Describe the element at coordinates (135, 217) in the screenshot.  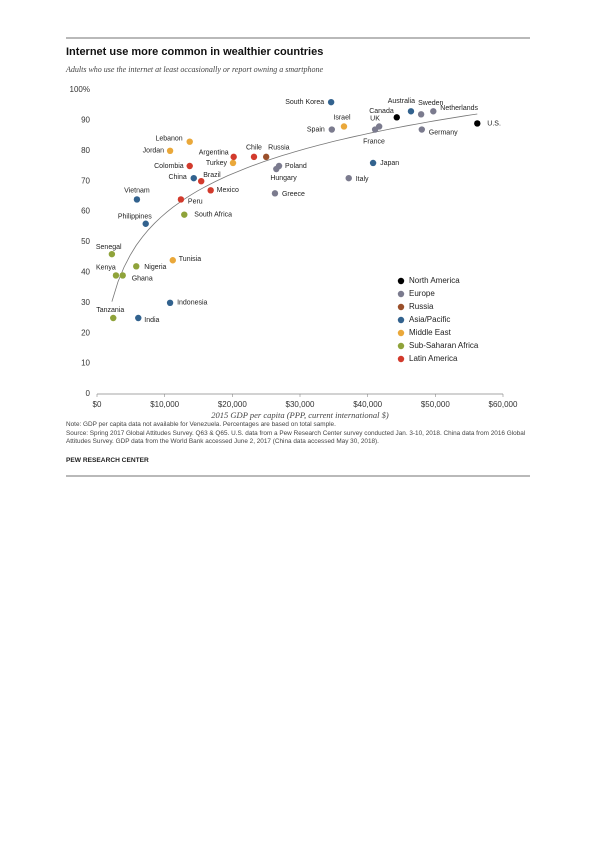
I see `point-label: Philippines` at that location.